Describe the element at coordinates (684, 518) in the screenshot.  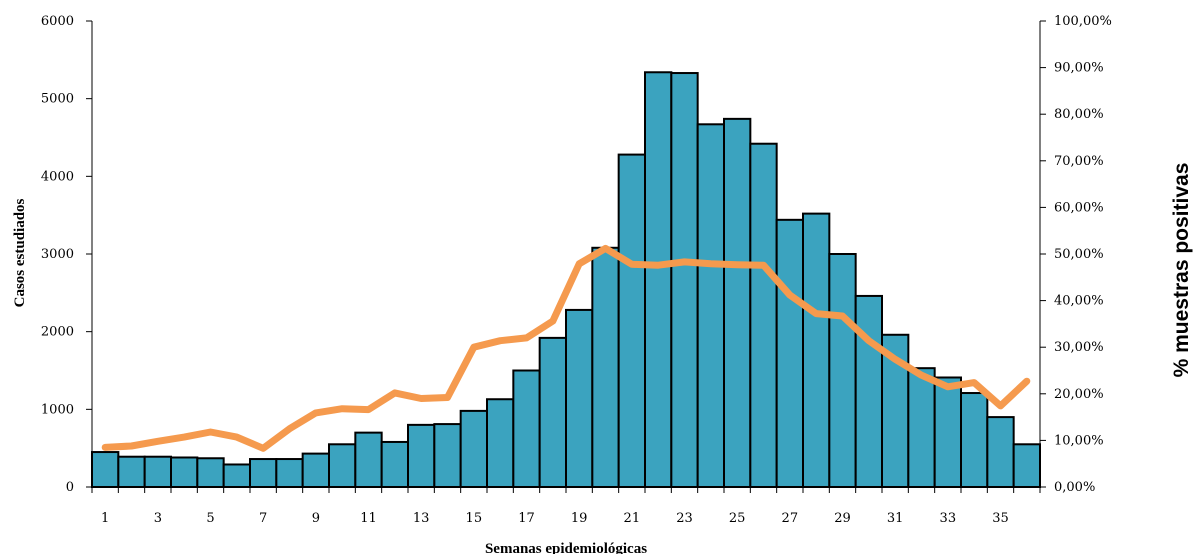
I see `x-tick-label: 23` at that location.